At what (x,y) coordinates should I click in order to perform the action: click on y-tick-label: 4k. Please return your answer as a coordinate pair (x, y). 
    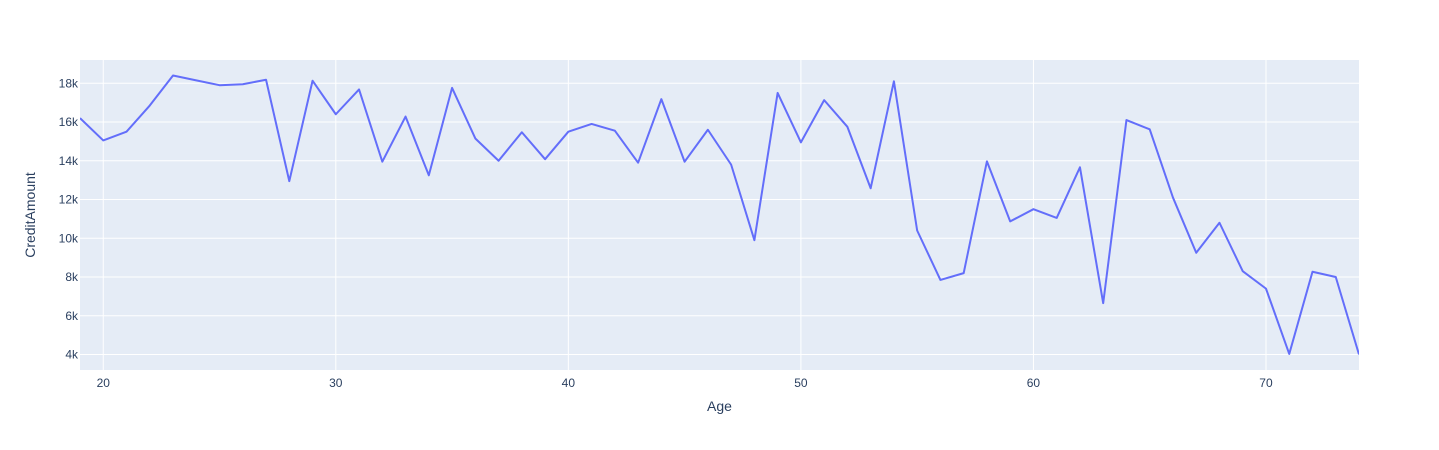
    Looking at the image, I should click on (72, 355).